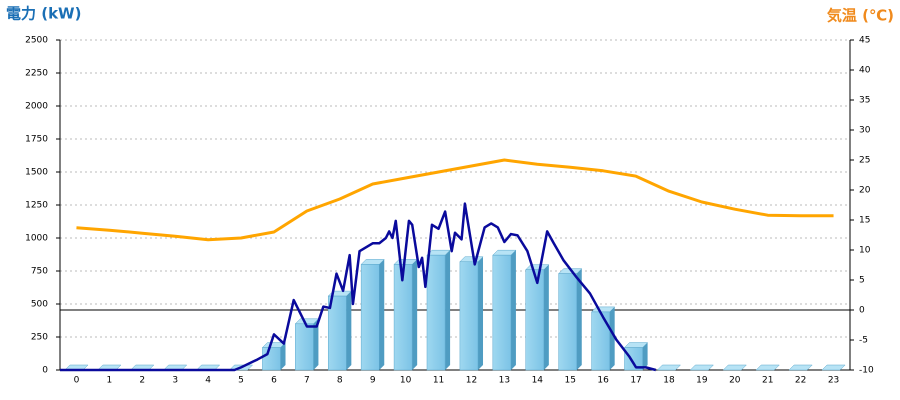  What do you see at coordinates (862, 311) in the screenshot?
I see `y2-tick-label: 0` at bounding box center [862, 311].